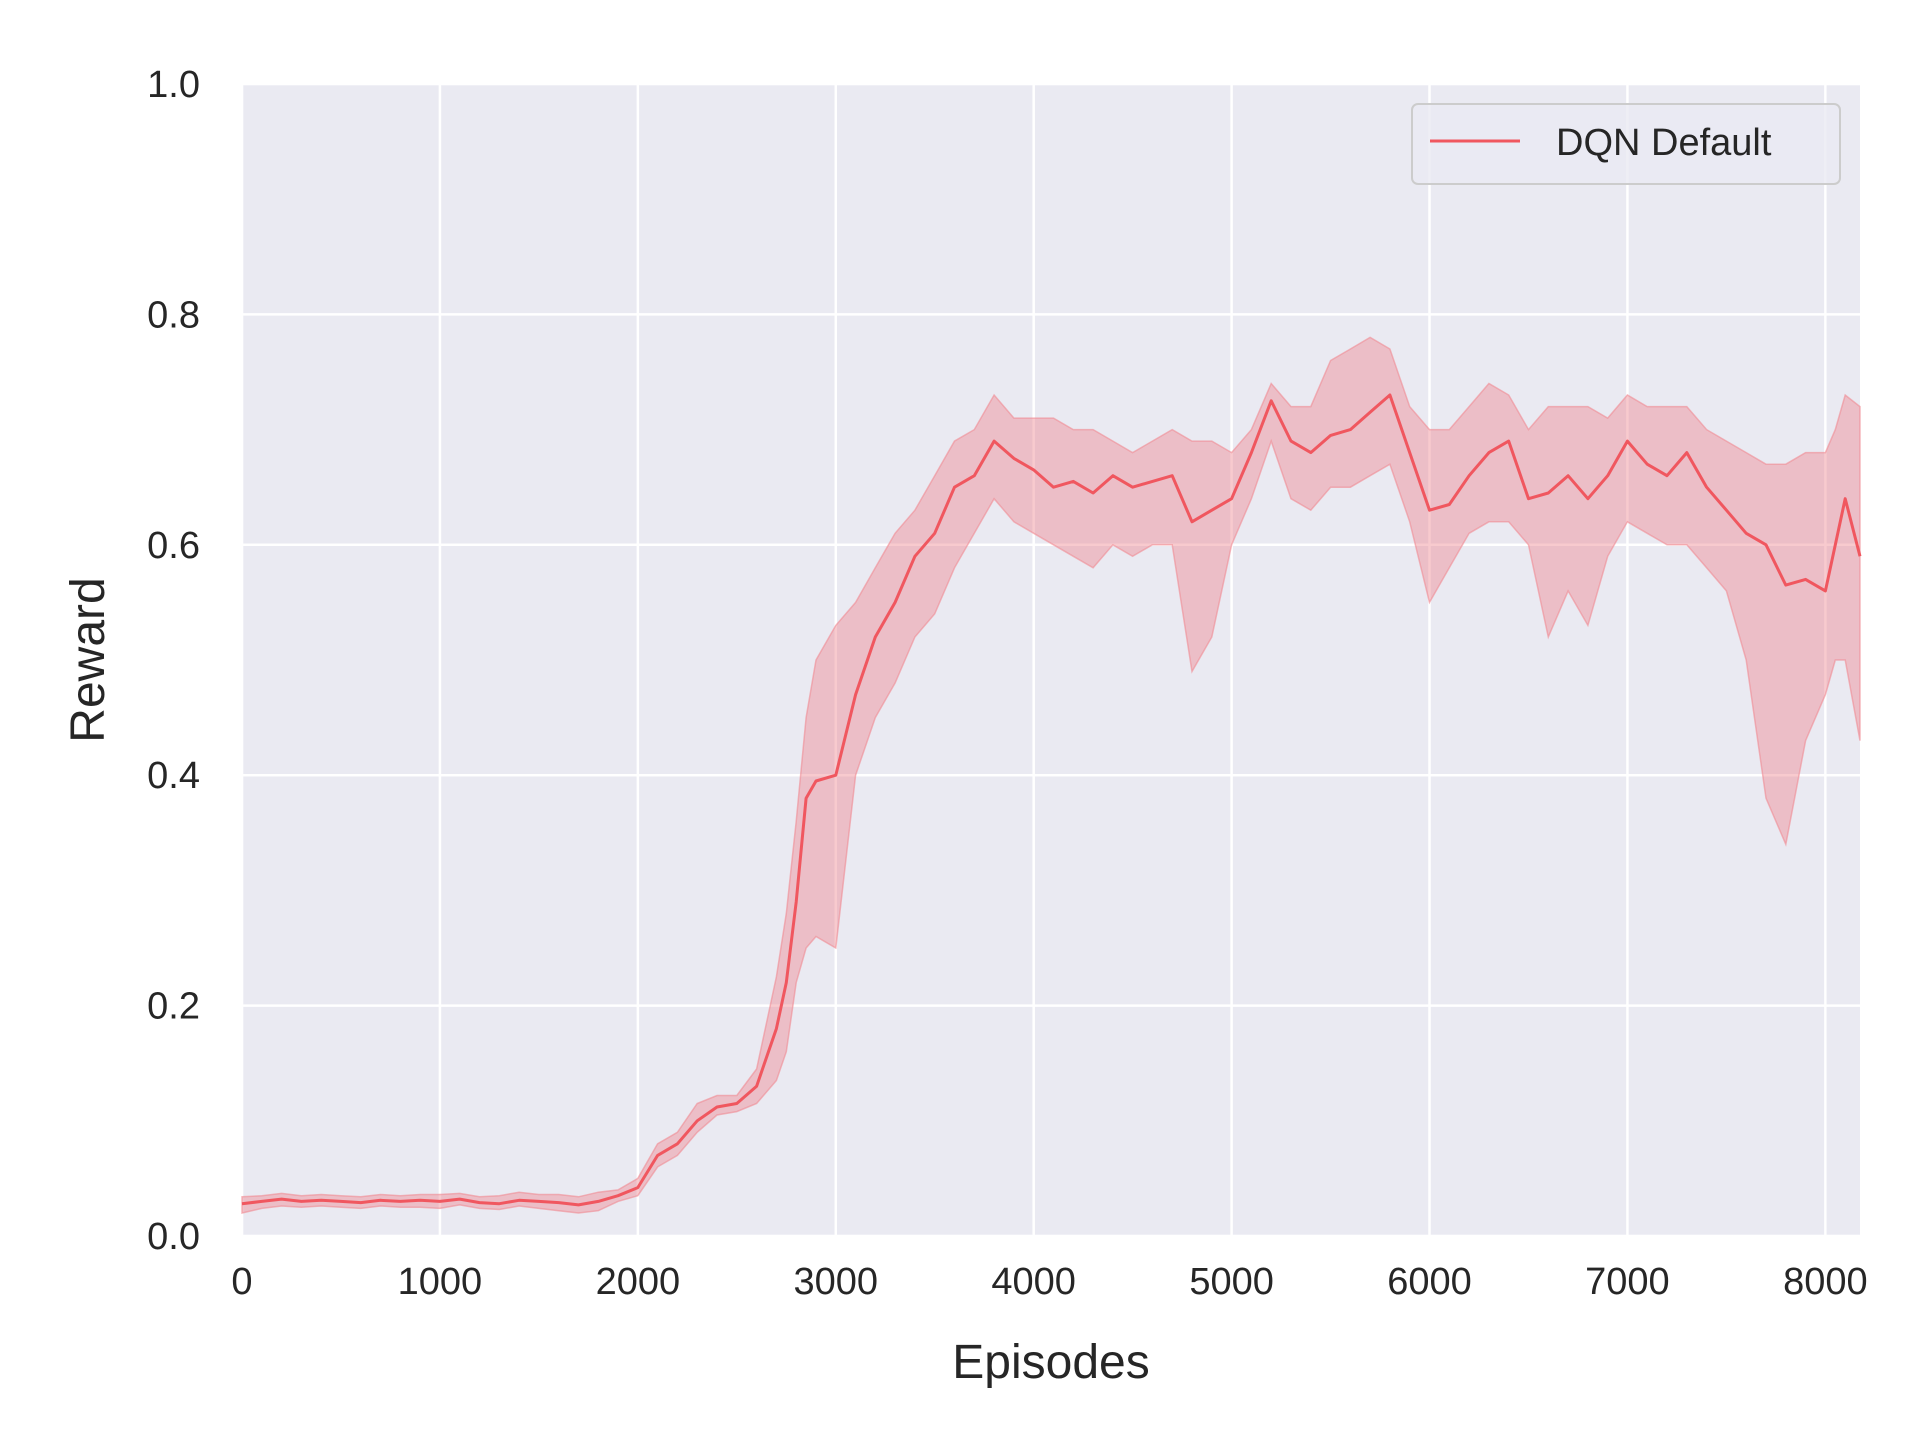 Image resolution: width=1920 pixels, height=1440 pixels. What do you see at coordinates (173, 776) in the screenshot?
I see `y-tick-label: 0.4` at bounding box center [173, 776].